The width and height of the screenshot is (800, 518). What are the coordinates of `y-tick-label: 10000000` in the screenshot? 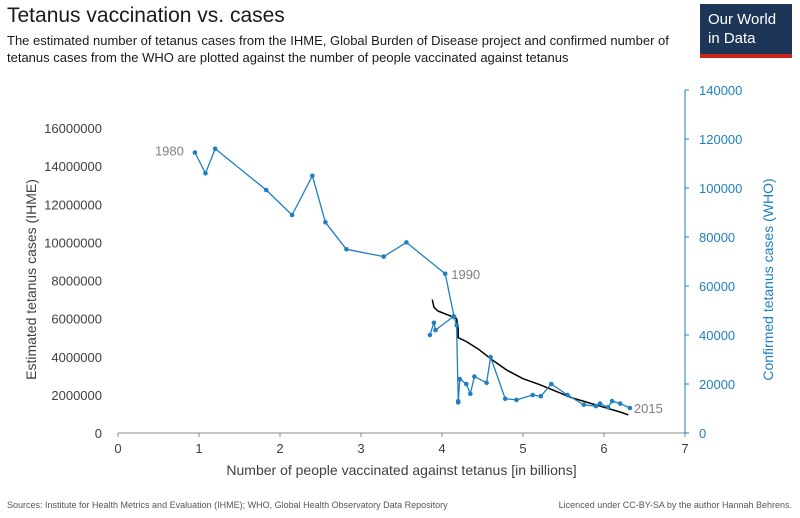 It's located at (73, 242).